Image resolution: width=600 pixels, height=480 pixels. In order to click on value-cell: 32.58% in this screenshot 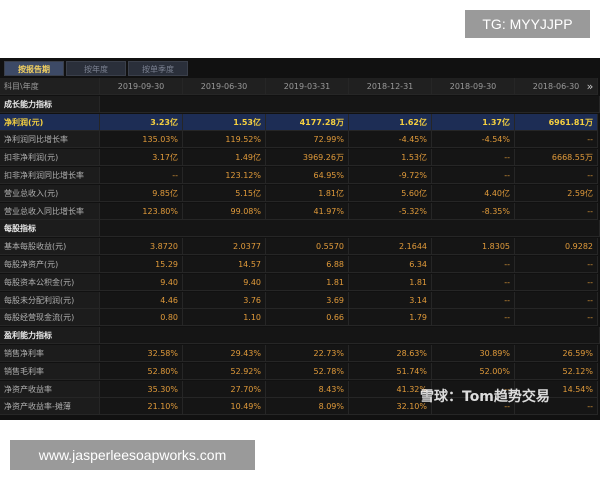, I will do `click(141, 353)`.